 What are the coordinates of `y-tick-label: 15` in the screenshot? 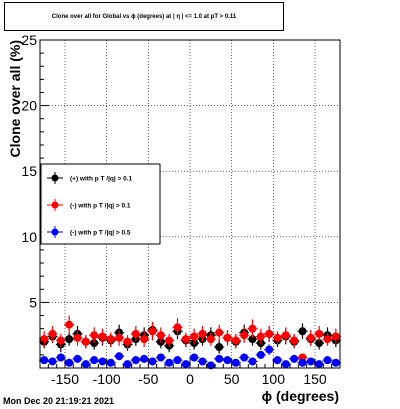 It's located at (29, 171).